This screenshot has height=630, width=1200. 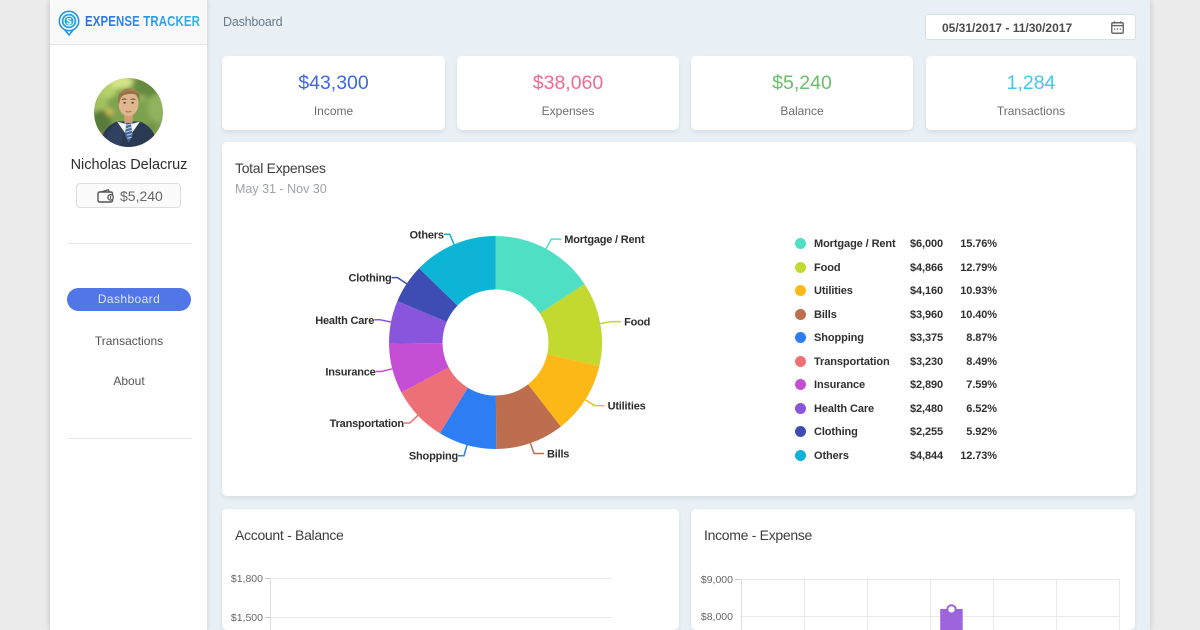 What do you see at coordinates (627, 407) in the screenshot?
I see `svg-text: Utilities` at bounding box center [627, 407].